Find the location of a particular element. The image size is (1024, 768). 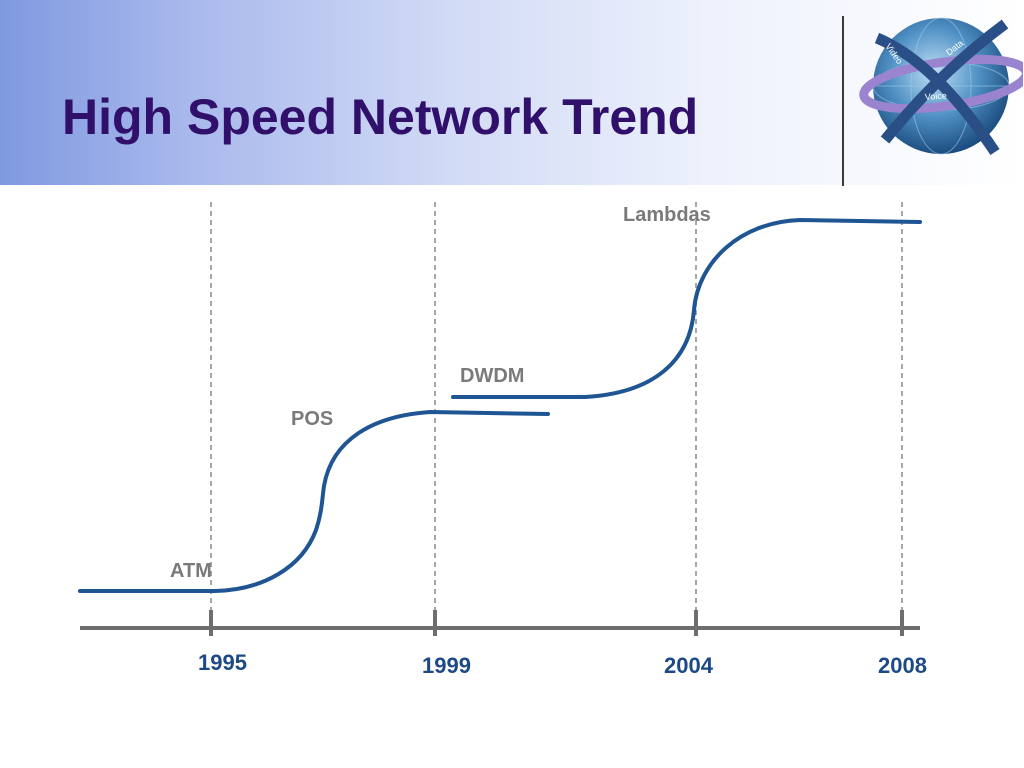

tech-label-dwdm: DWDM is located at coordinates (492, 376).